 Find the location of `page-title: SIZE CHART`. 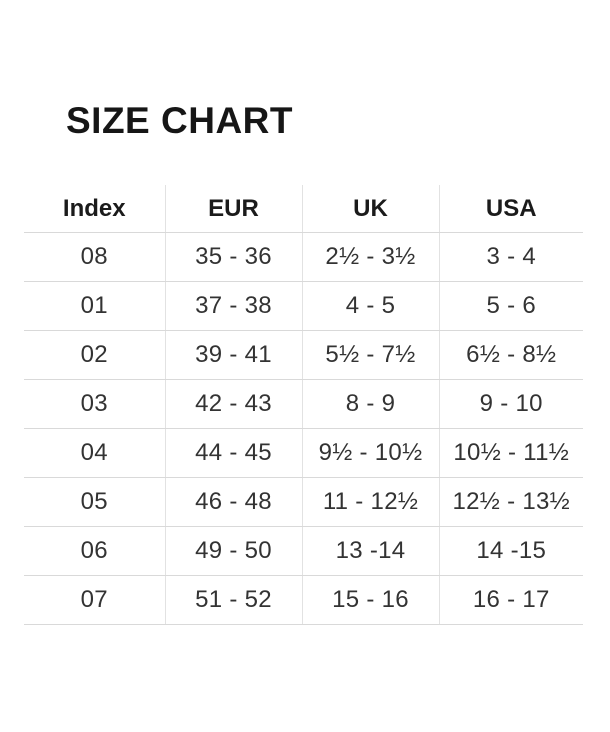

page-title: SIZE CHART is located at coordinates (179, 120).